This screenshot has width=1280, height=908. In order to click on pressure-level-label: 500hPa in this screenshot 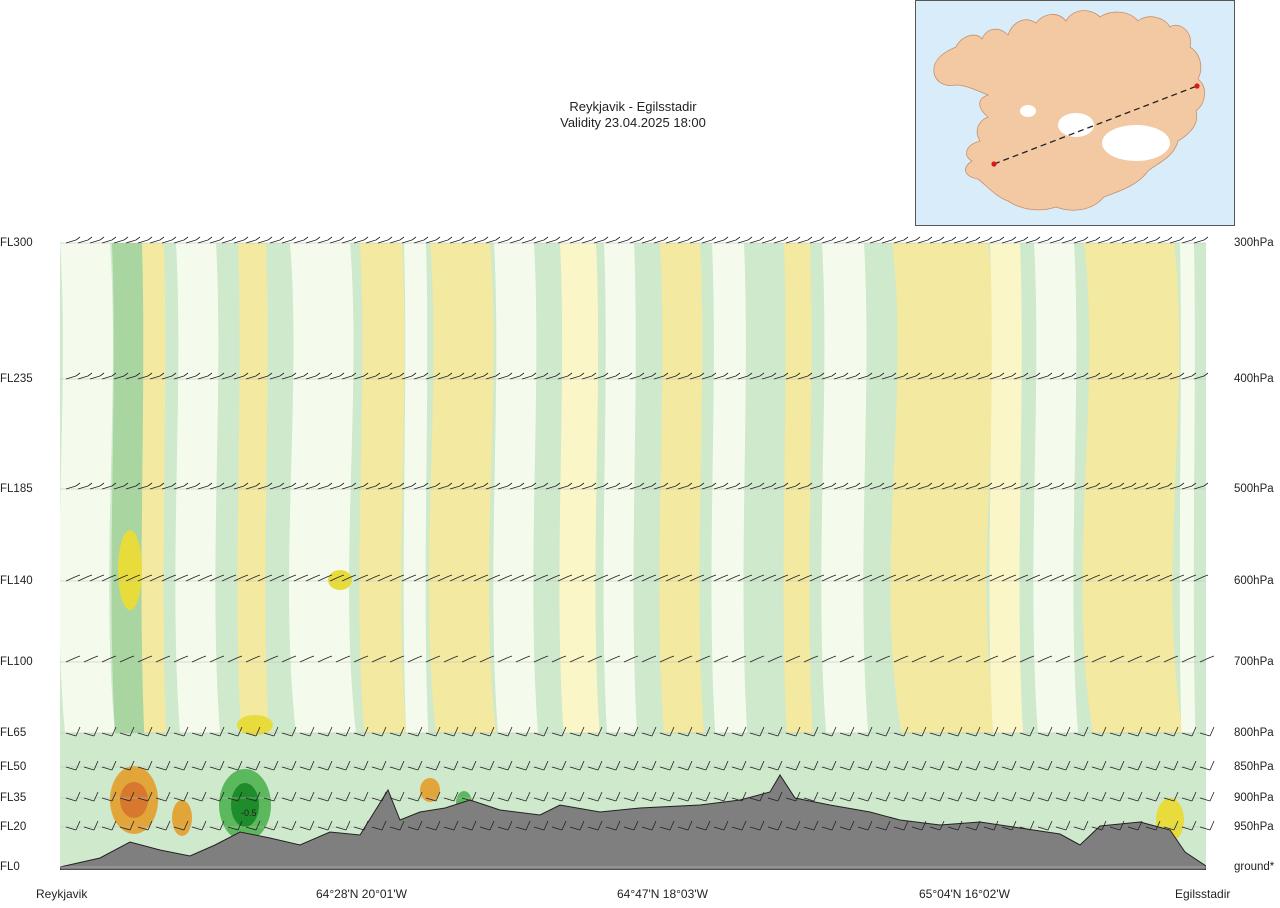, I will do `click(1254, 489)`.